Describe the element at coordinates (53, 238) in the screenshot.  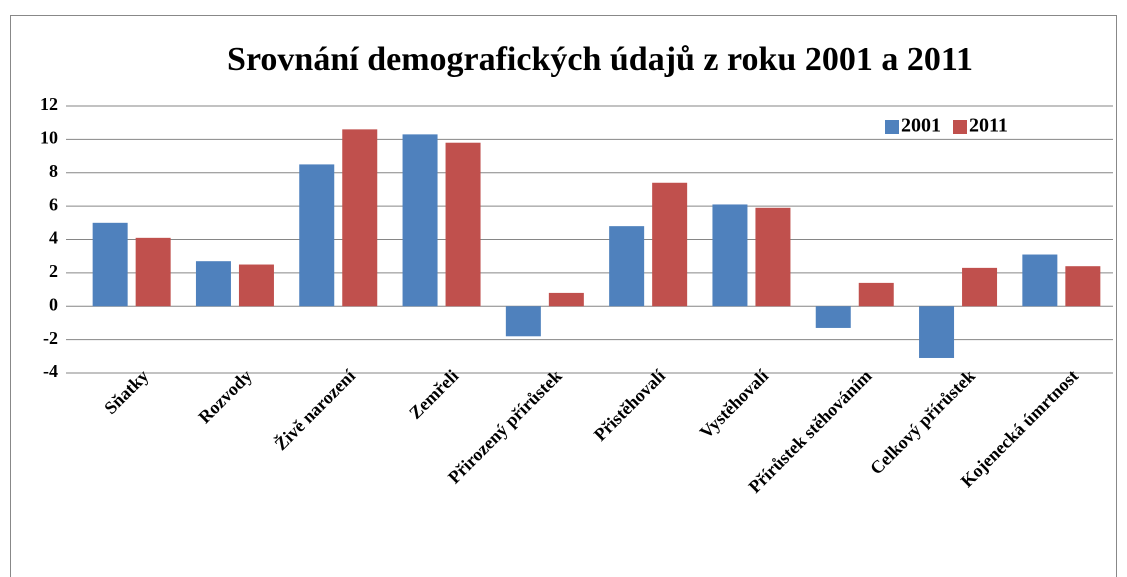
I see `y-tick-label: 4` at that location.